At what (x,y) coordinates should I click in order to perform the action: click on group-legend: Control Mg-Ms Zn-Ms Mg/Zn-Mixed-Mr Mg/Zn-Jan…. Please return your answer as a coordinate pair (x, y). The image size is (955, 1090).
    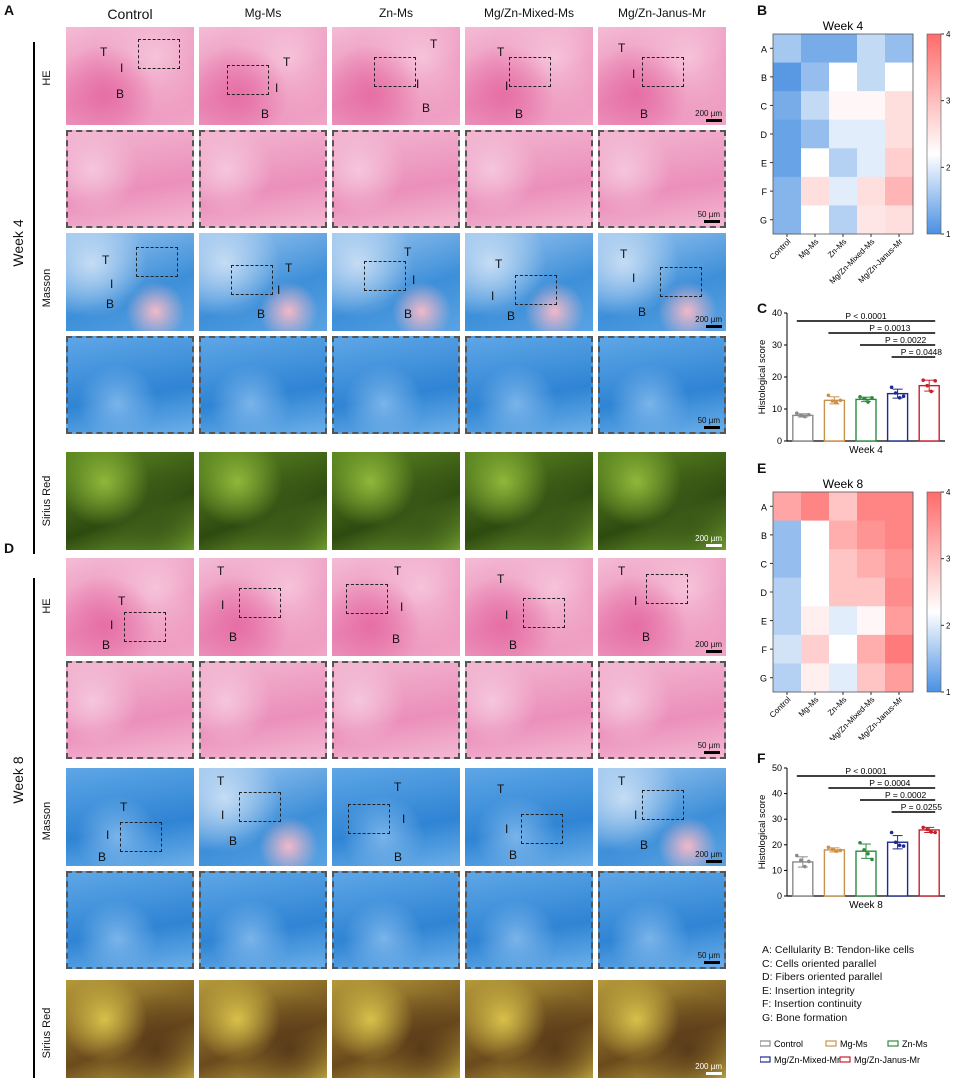
    Looking at the image, I should click on (844, 1052).